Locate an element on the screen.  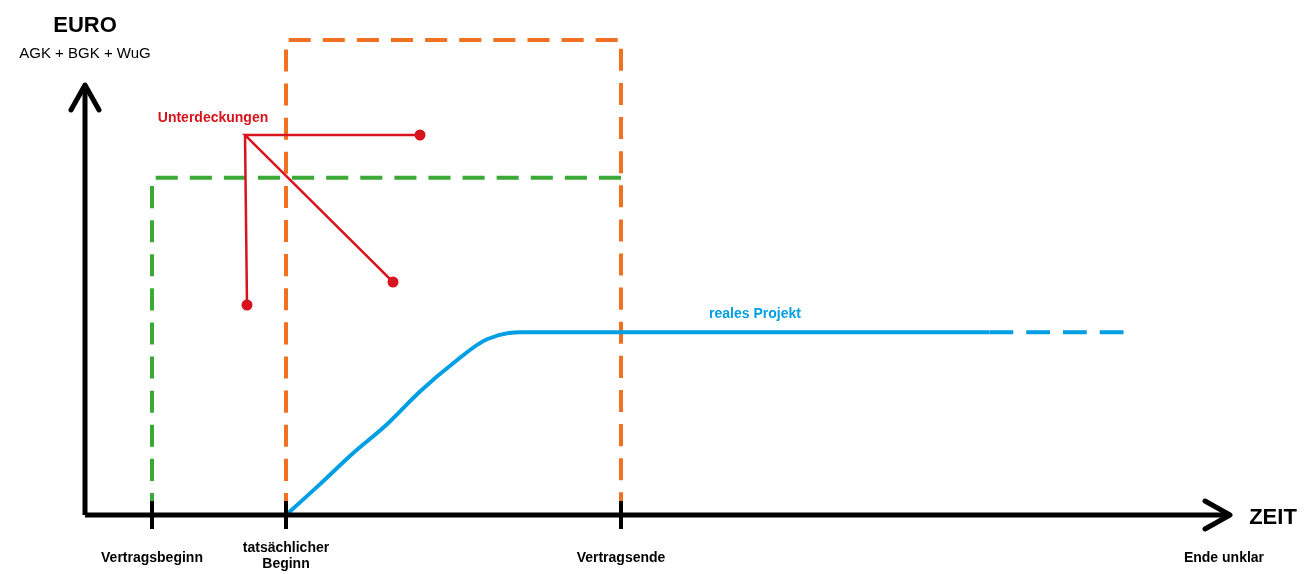
x-tick-label: Vertragsbeginn is located at coordinates (152, 557).